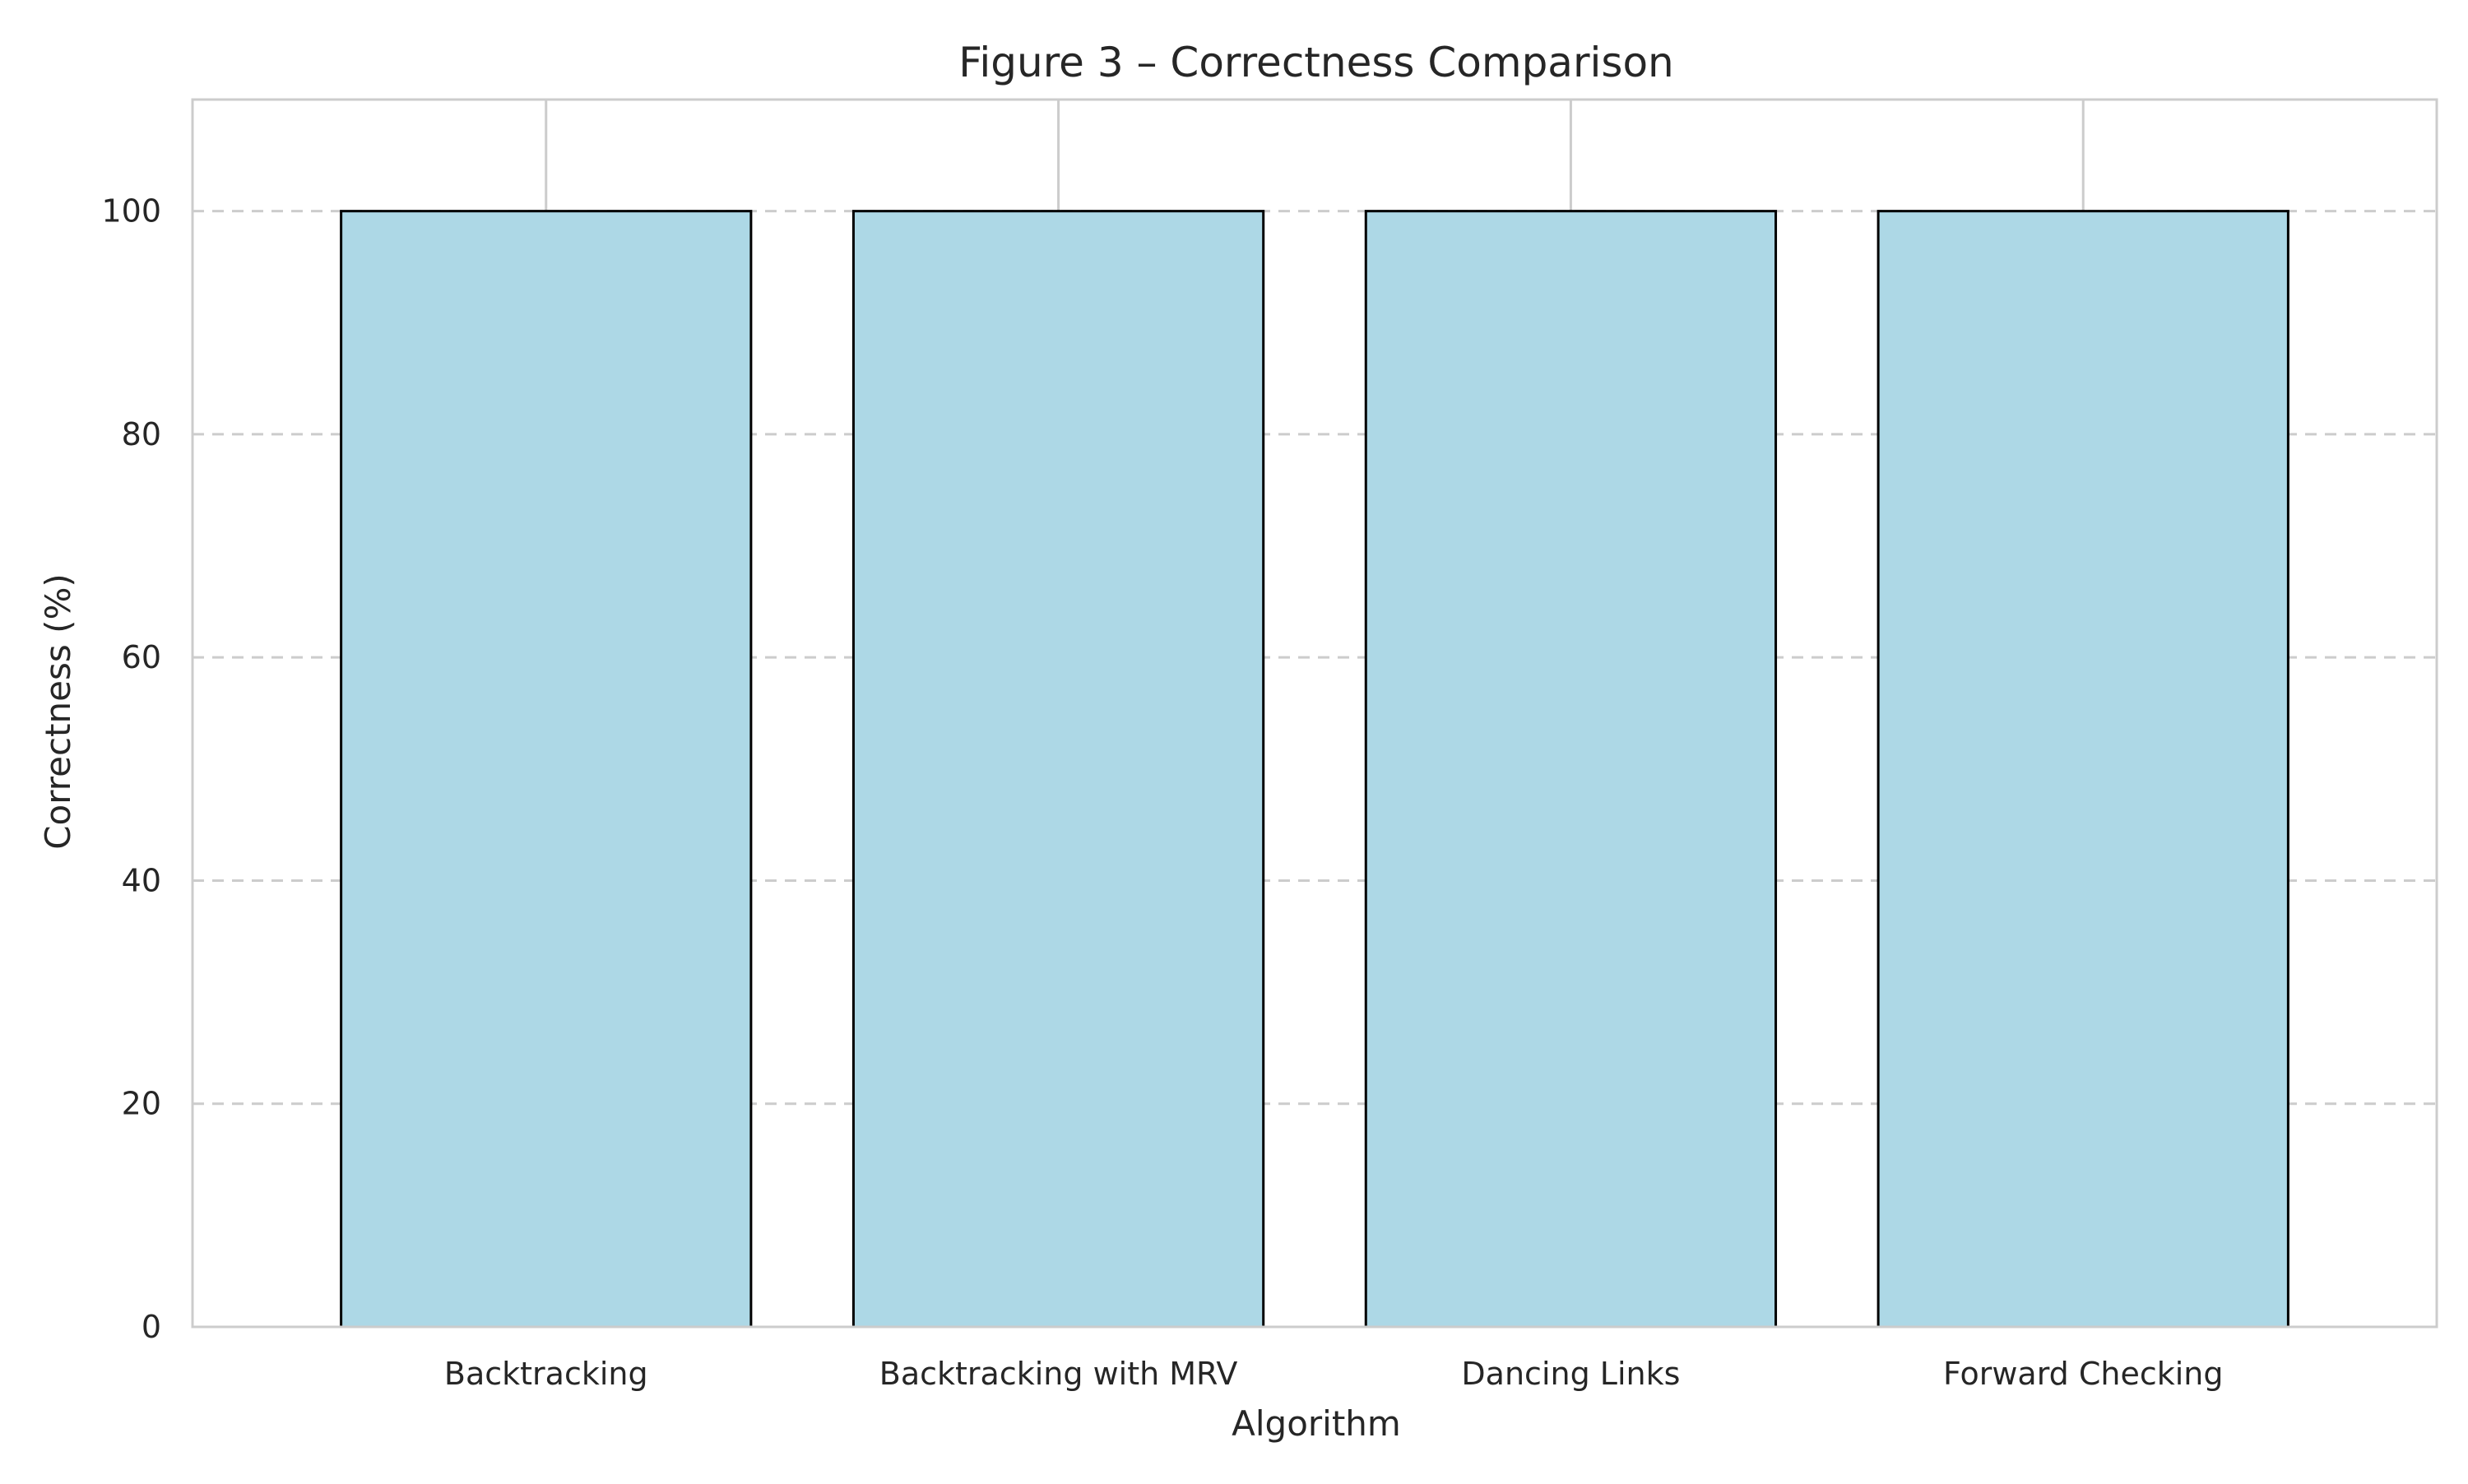 This screenshot has width=2468, height=1484. Describe the element at coordinates (2083, 1374) in the screenshot. I see `x-tick-label: Forward Checking` at that location.